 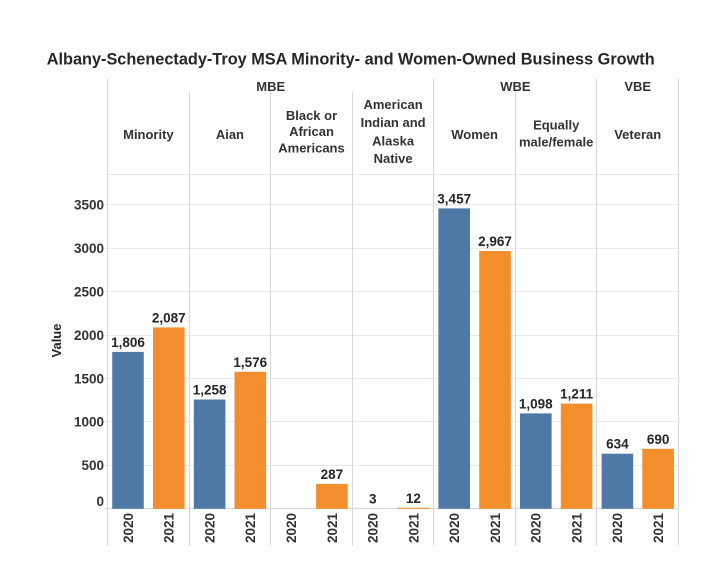 I want to click on svg-text: VBE, so click(x=637, y=86).